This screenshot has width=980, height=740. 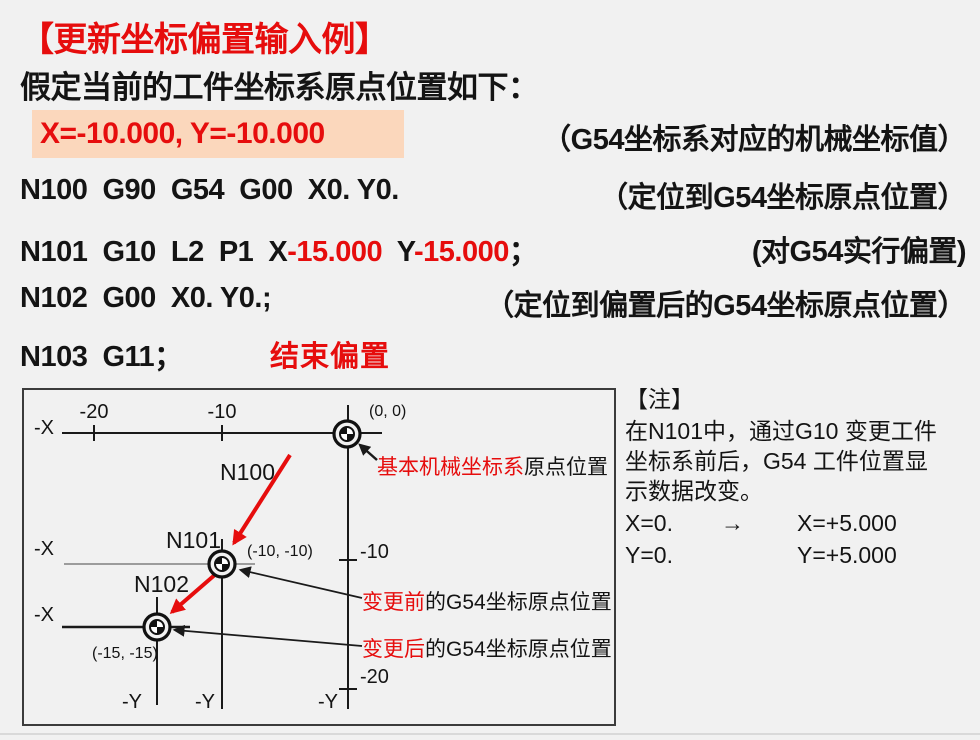 What do you see at coordinates (205, 702) in the screenshot?
I see `n101-y-axis-label: -Y` at bounding box center [205, 702].